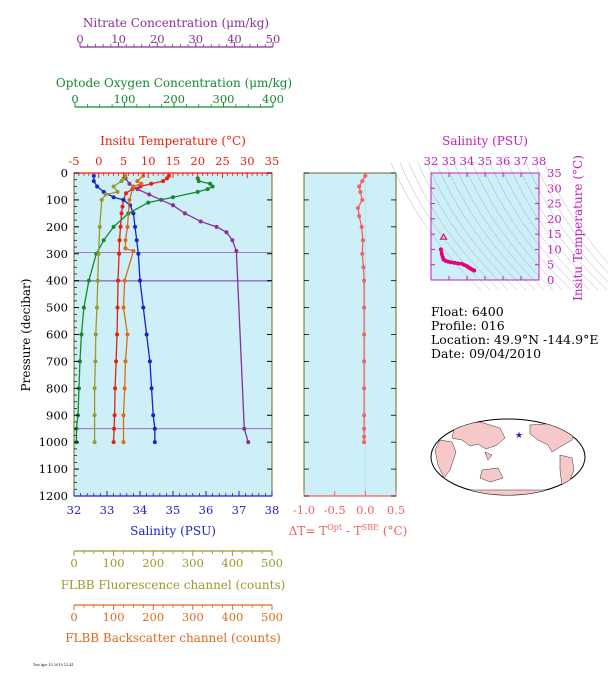 The image size is (608, 684). I want to click on temperature-tick-label: 25, so click(222, 161).